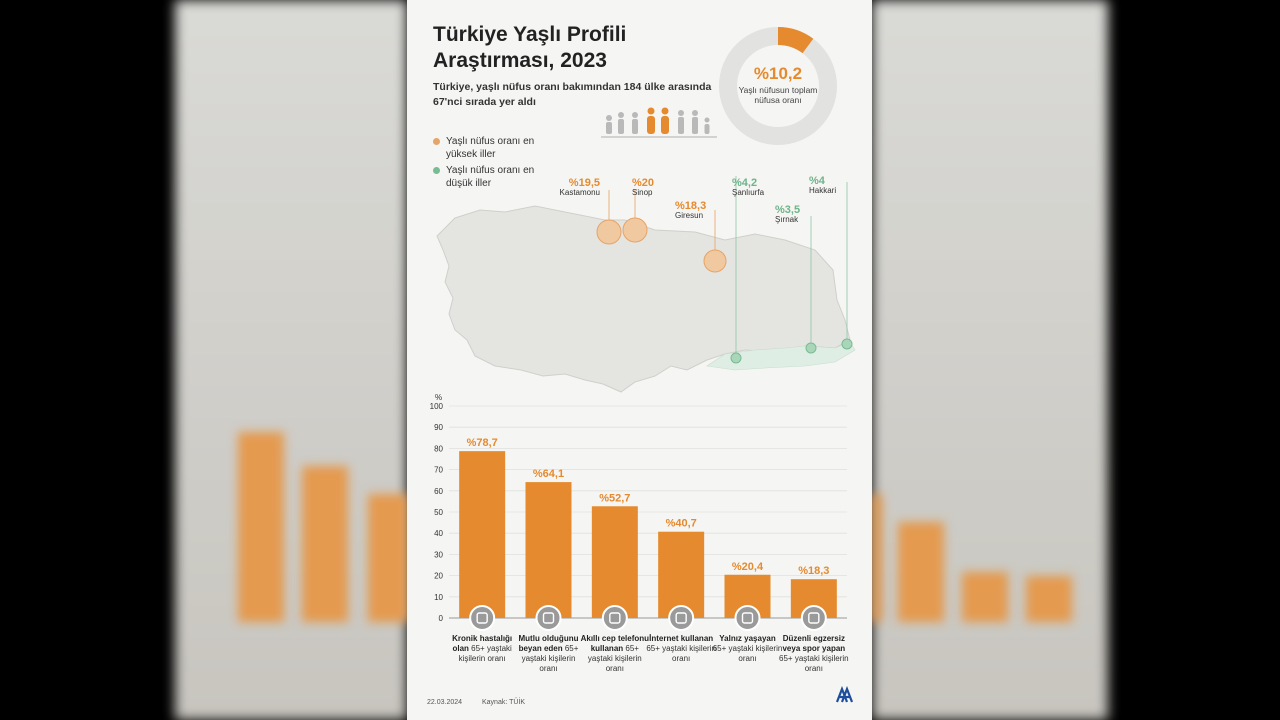 The height and width of the screenshot is (720, 1280). I want to click on map-bubble-sinop, so click(635, 230).